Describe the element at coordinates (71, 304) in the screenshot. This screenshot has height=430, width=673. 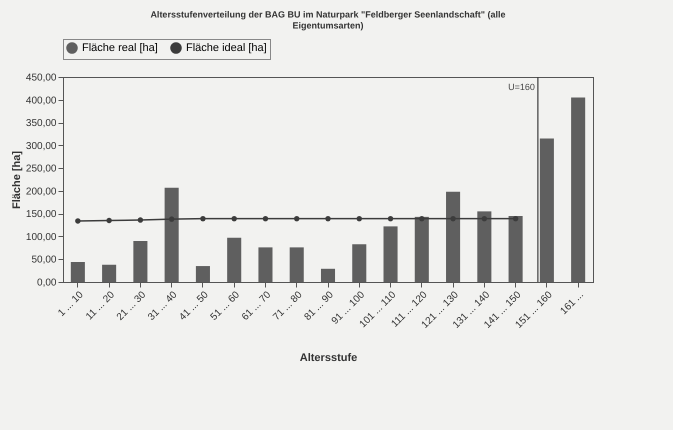
I see `x-tick-label: 1 ... 10` at that location.